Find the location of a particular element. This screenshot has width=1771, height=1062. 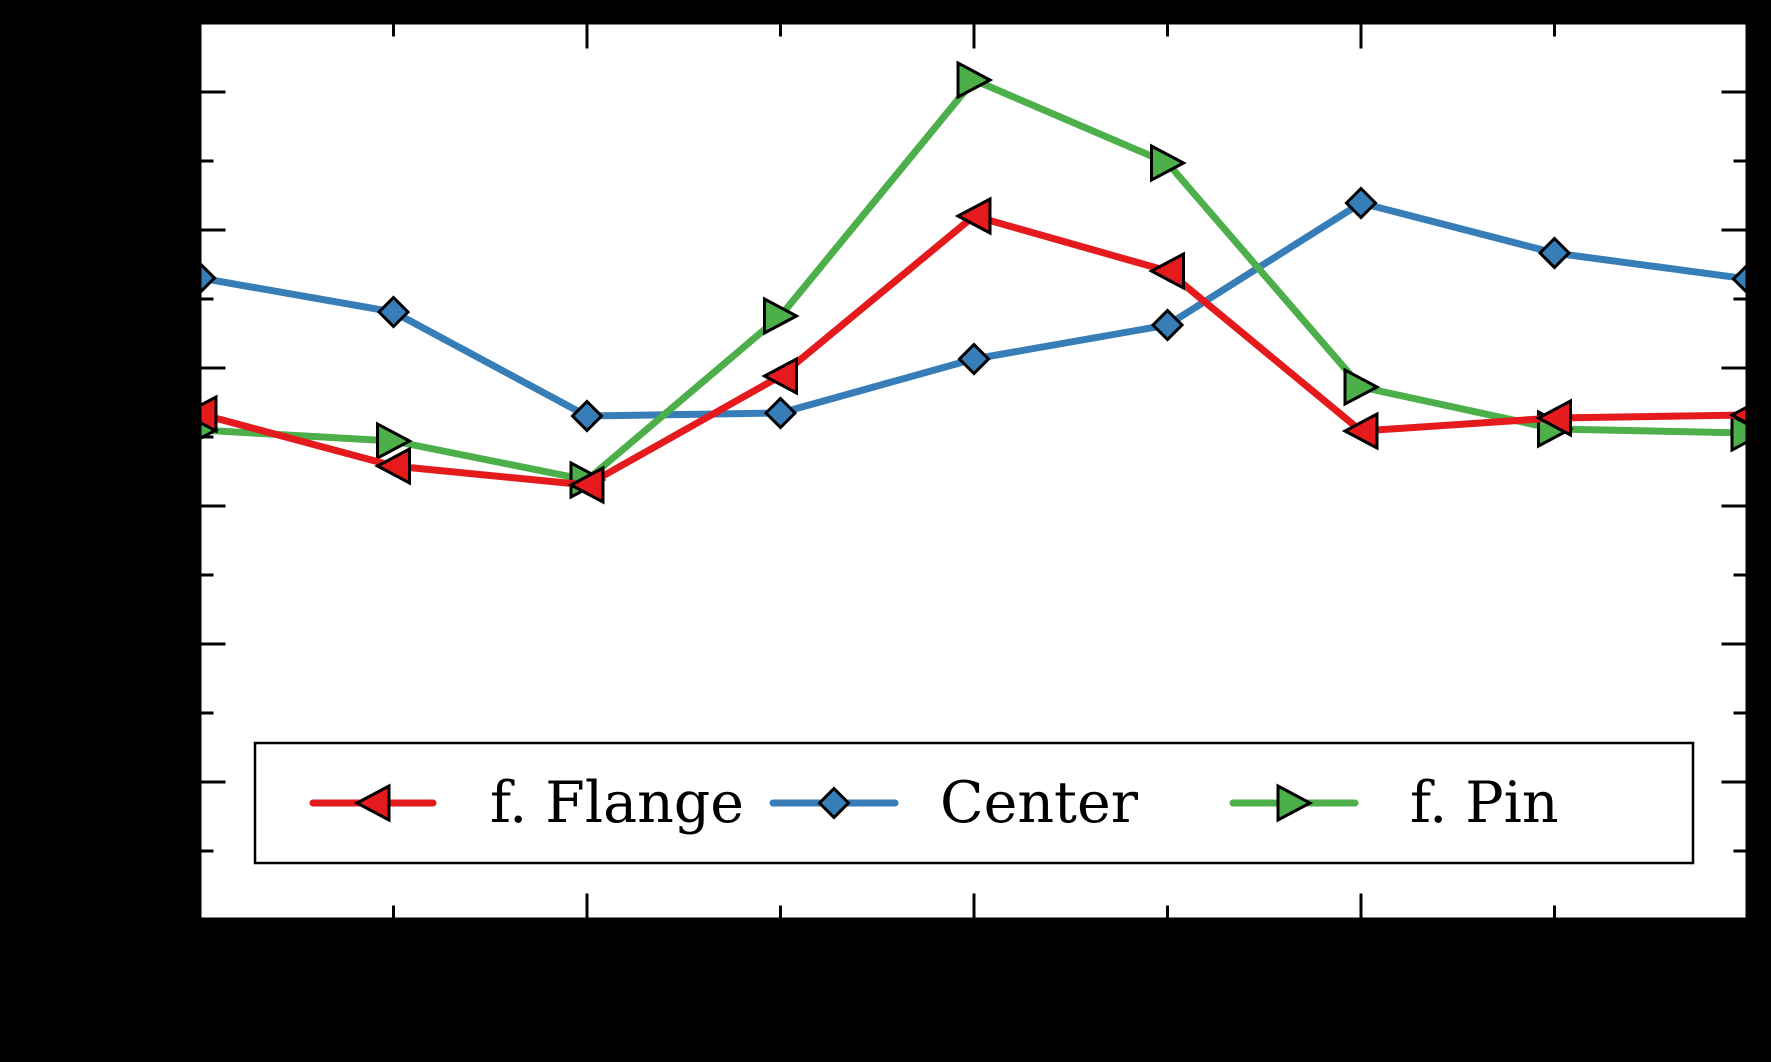

legend-box is located at coordinates (974, 803).